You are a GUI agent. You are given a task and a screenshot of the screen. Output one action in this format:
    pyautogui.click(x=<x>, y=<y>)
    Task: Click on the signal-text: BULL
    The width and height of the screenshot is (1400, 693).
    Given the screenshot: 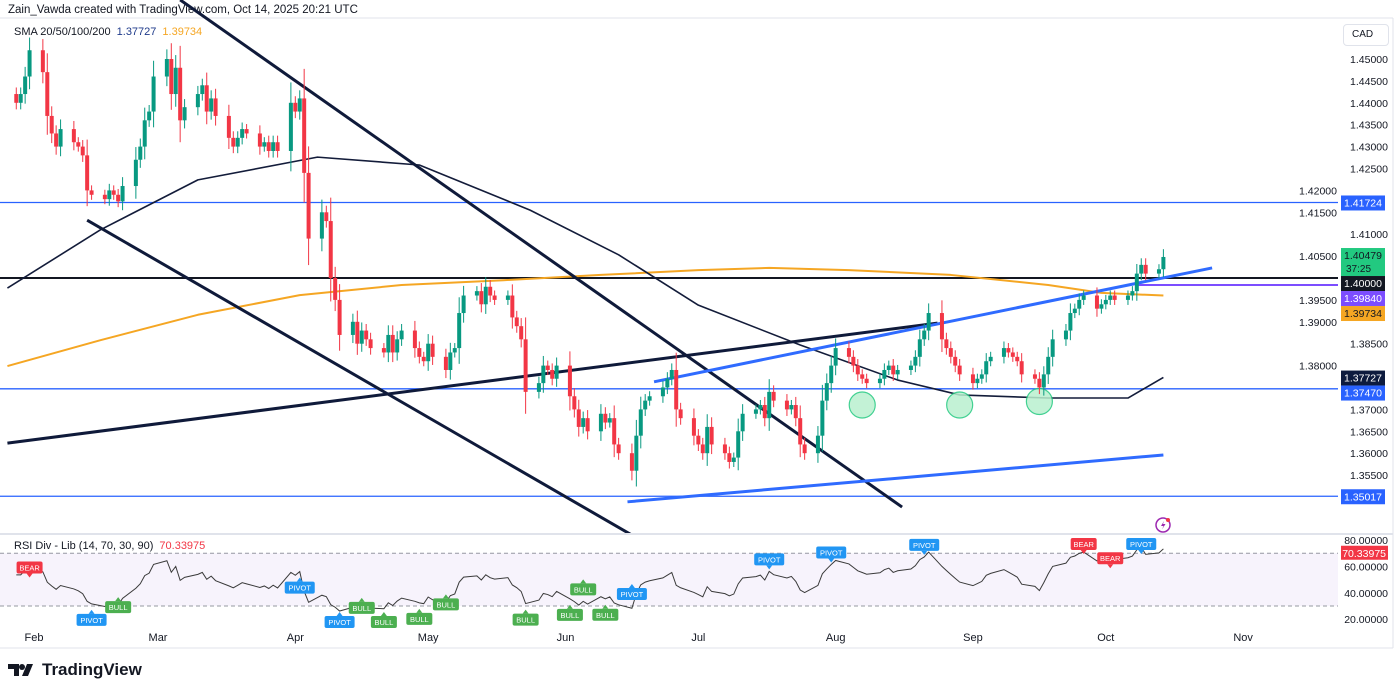 What is the action you would take?
    pyautogui.click(x=419, y=619)
    